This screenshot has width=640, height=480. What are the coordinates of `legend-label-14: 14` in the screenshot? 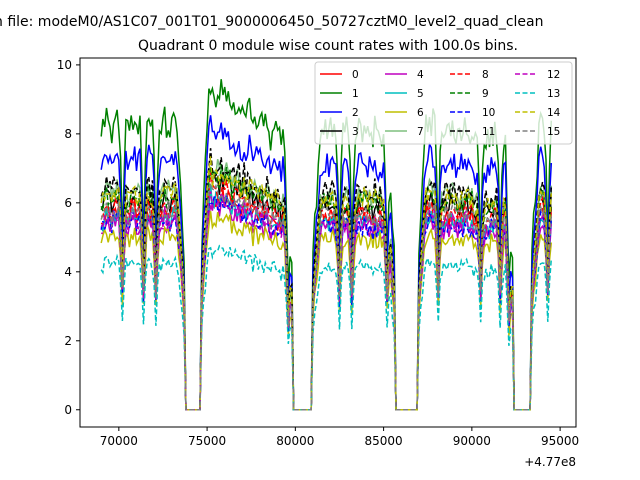 It's located at (554, 113).